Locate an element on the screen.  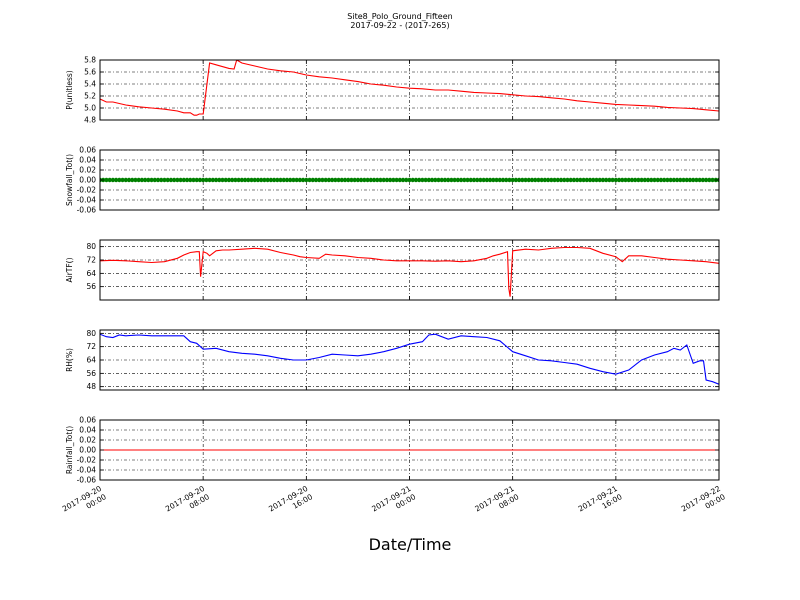
y-axis-label: AirTF() is located at coordinates (69, 269).